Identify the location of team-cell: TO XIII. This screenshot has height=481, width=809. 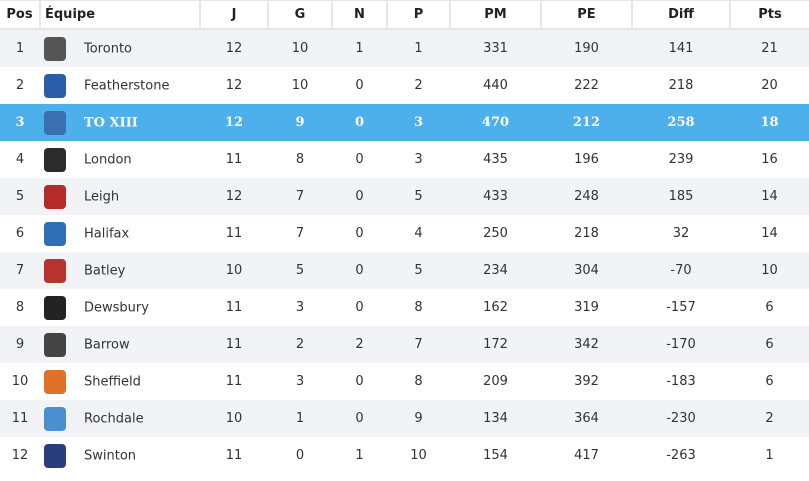
(120, 122).